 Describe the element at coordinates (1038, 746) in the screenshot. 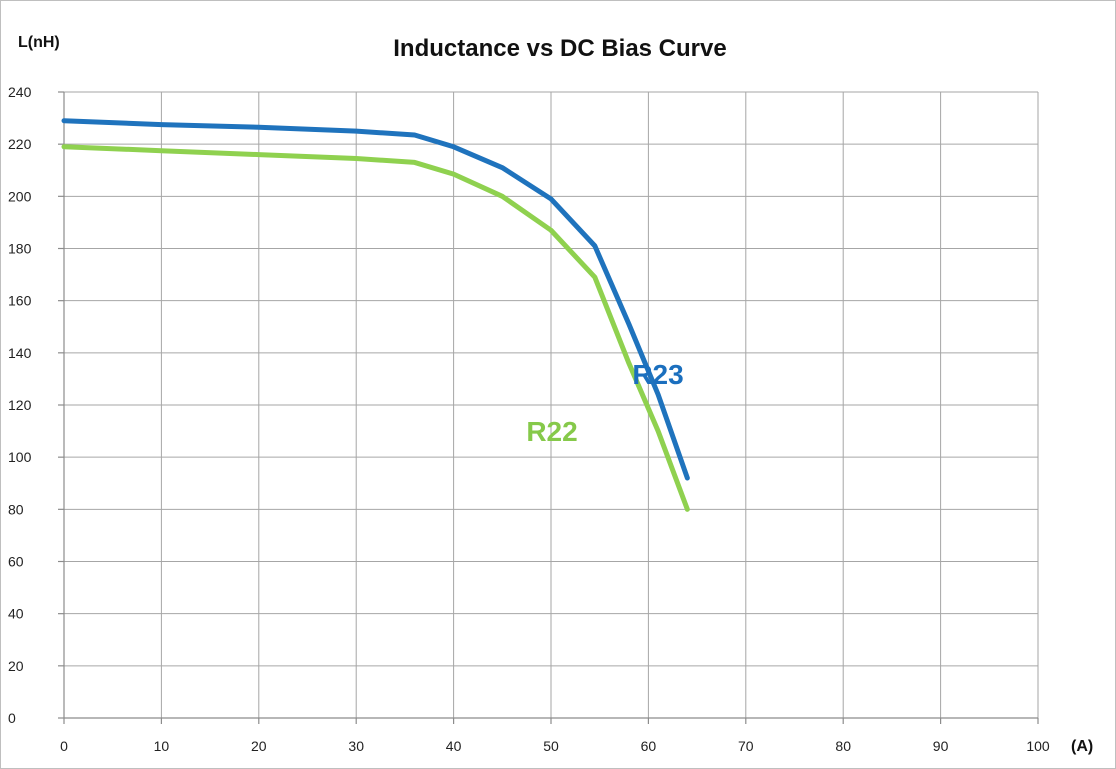

I see `x-tick-label: 100` at that location.